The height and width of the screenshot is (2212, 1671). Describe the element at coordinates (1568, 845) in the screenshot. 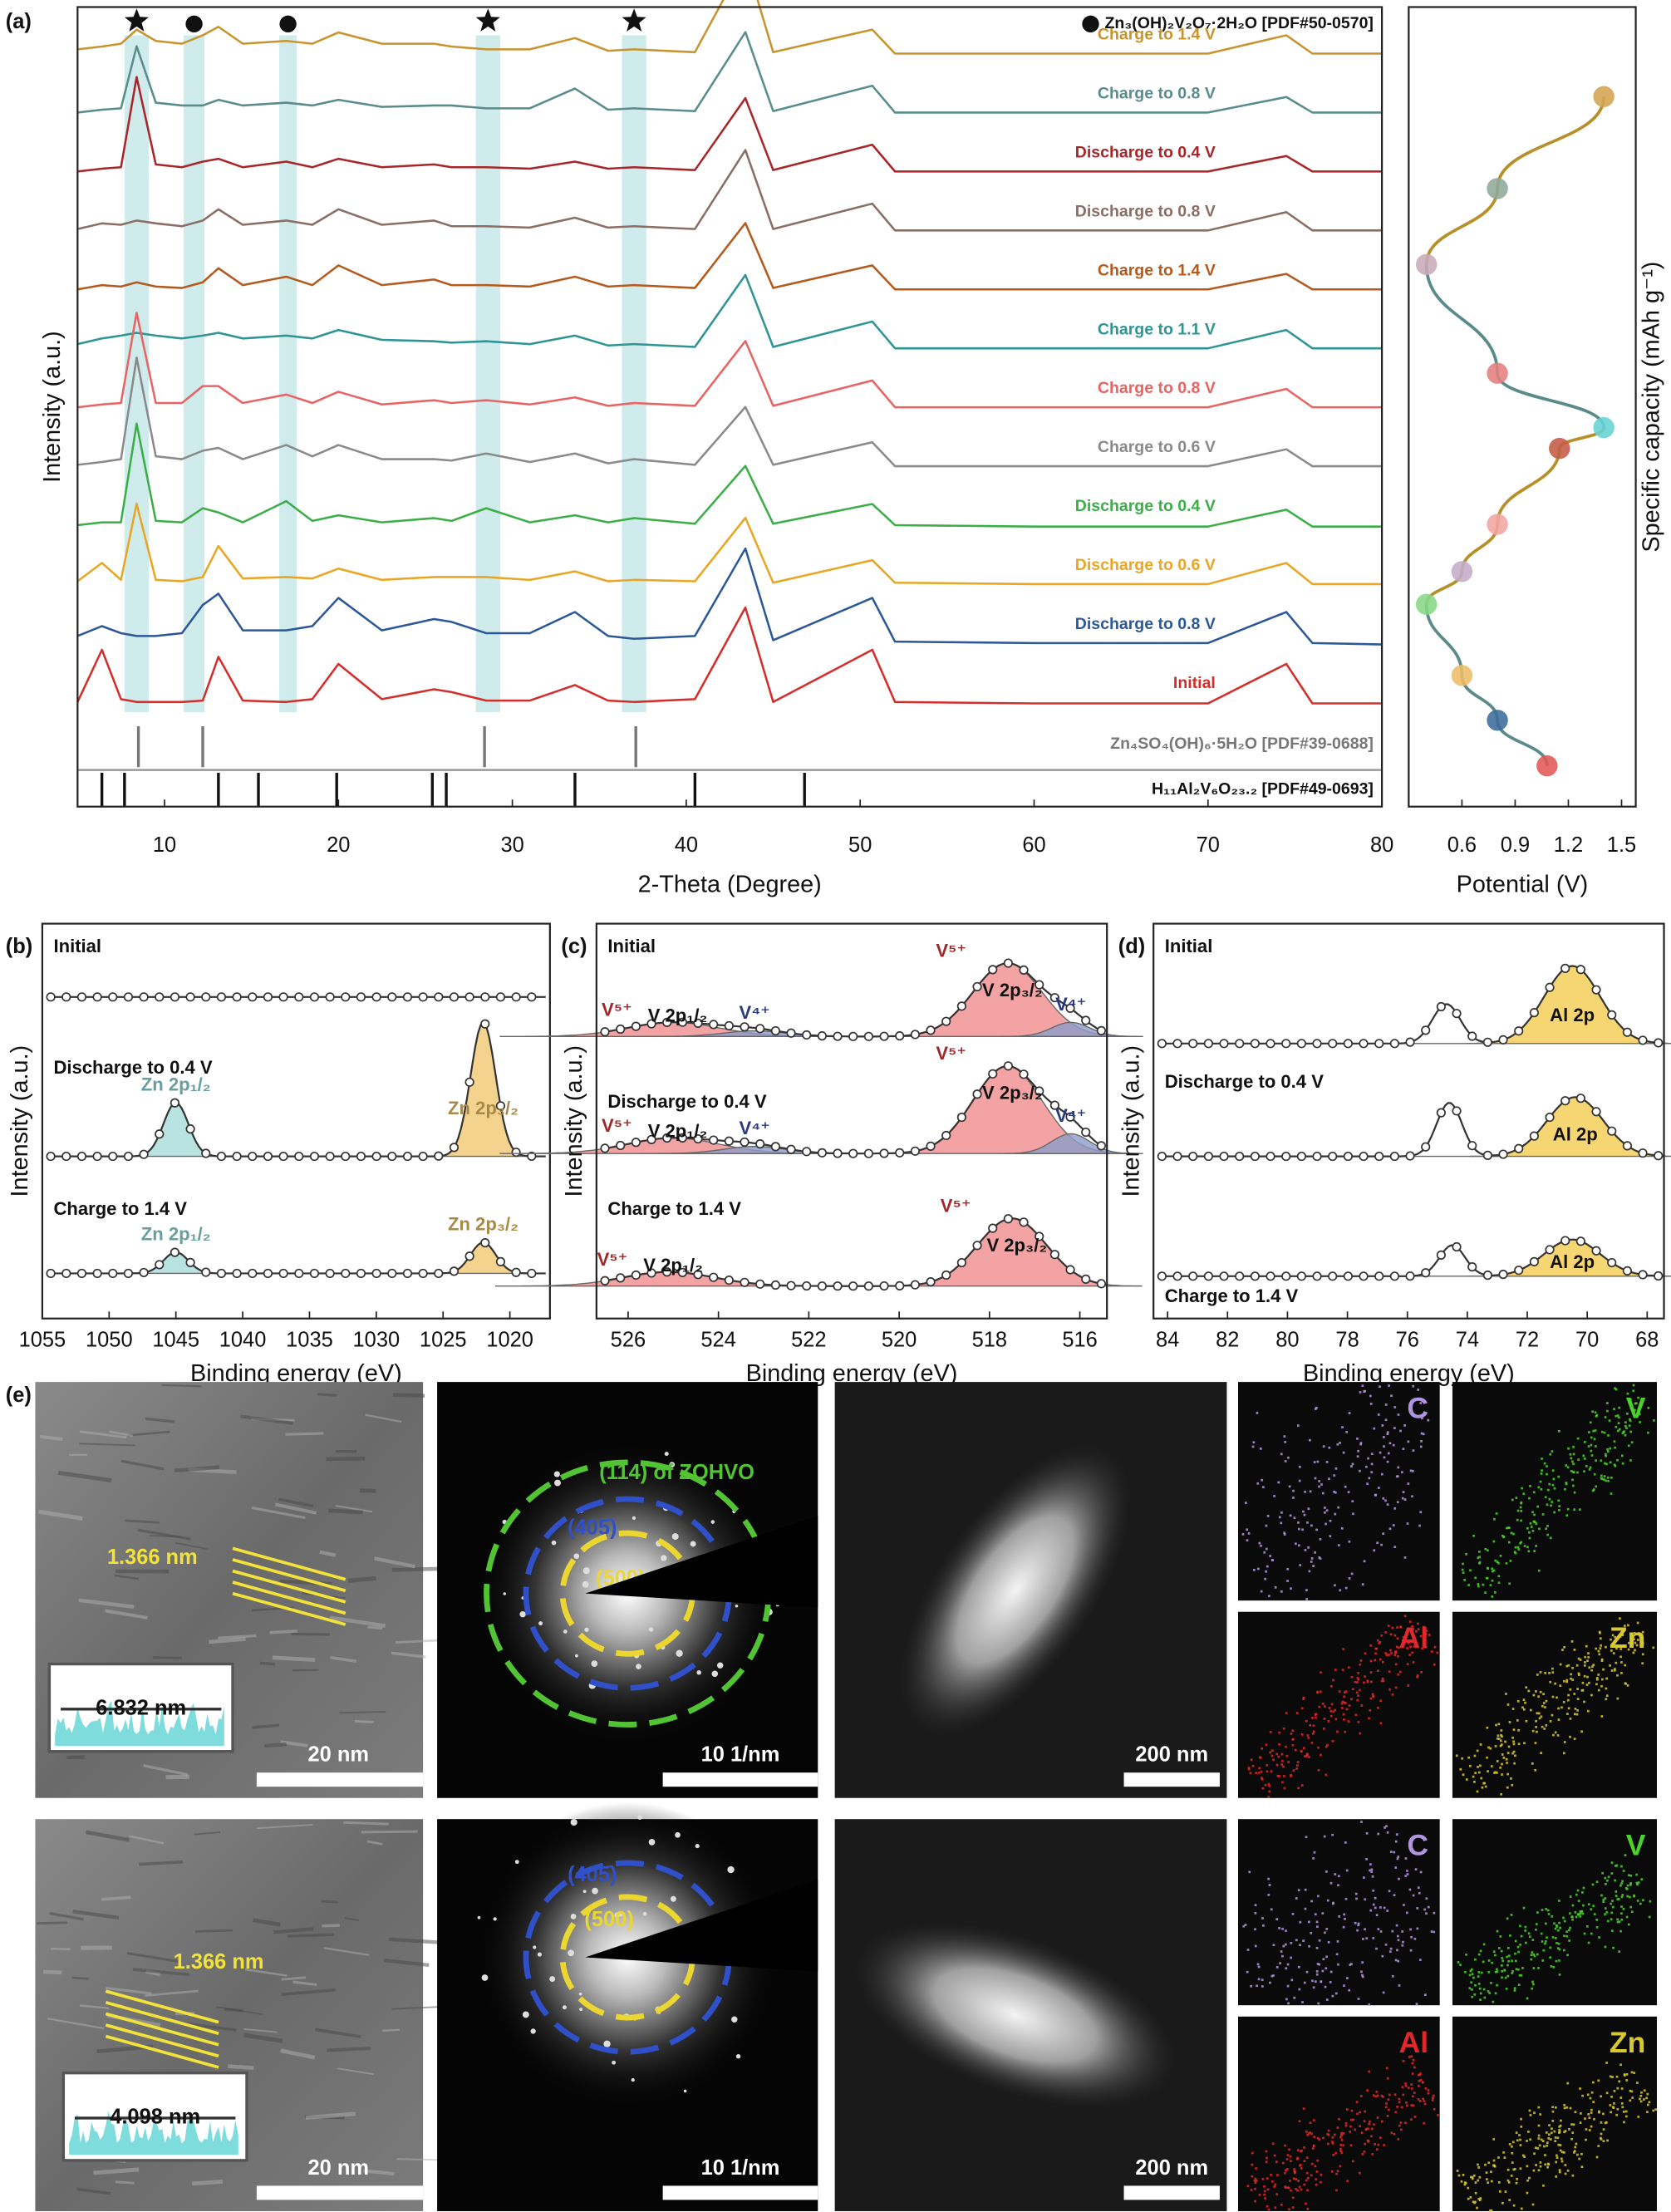

I see `x-tick-label: 1.2` at that location.